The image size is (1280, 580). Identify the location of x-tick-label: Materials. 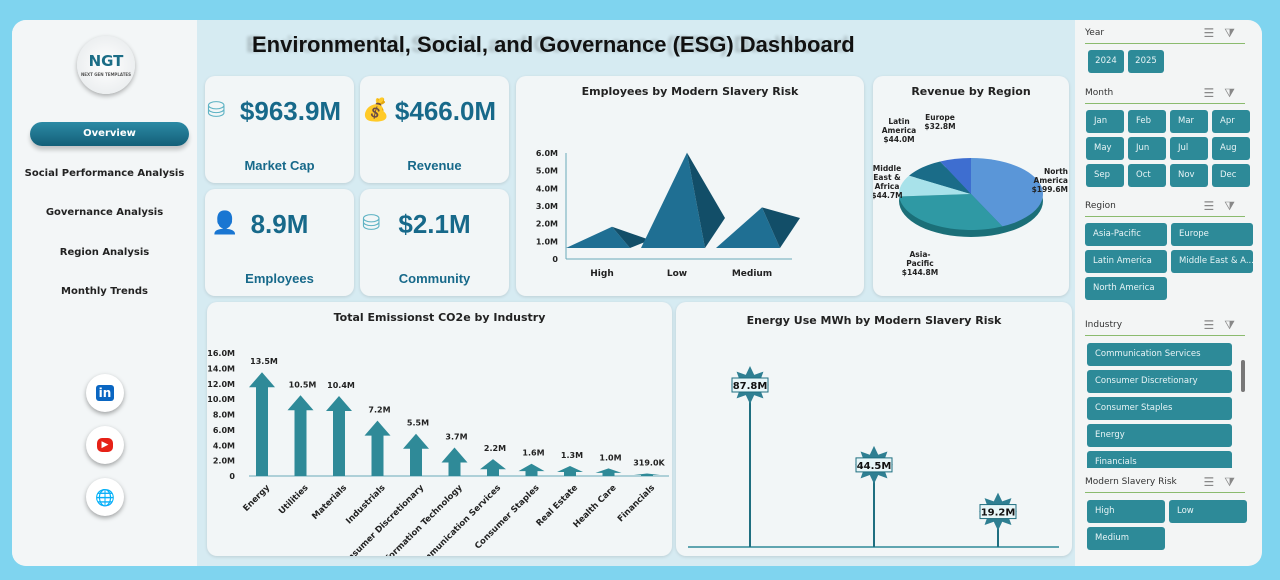
(329, 502).